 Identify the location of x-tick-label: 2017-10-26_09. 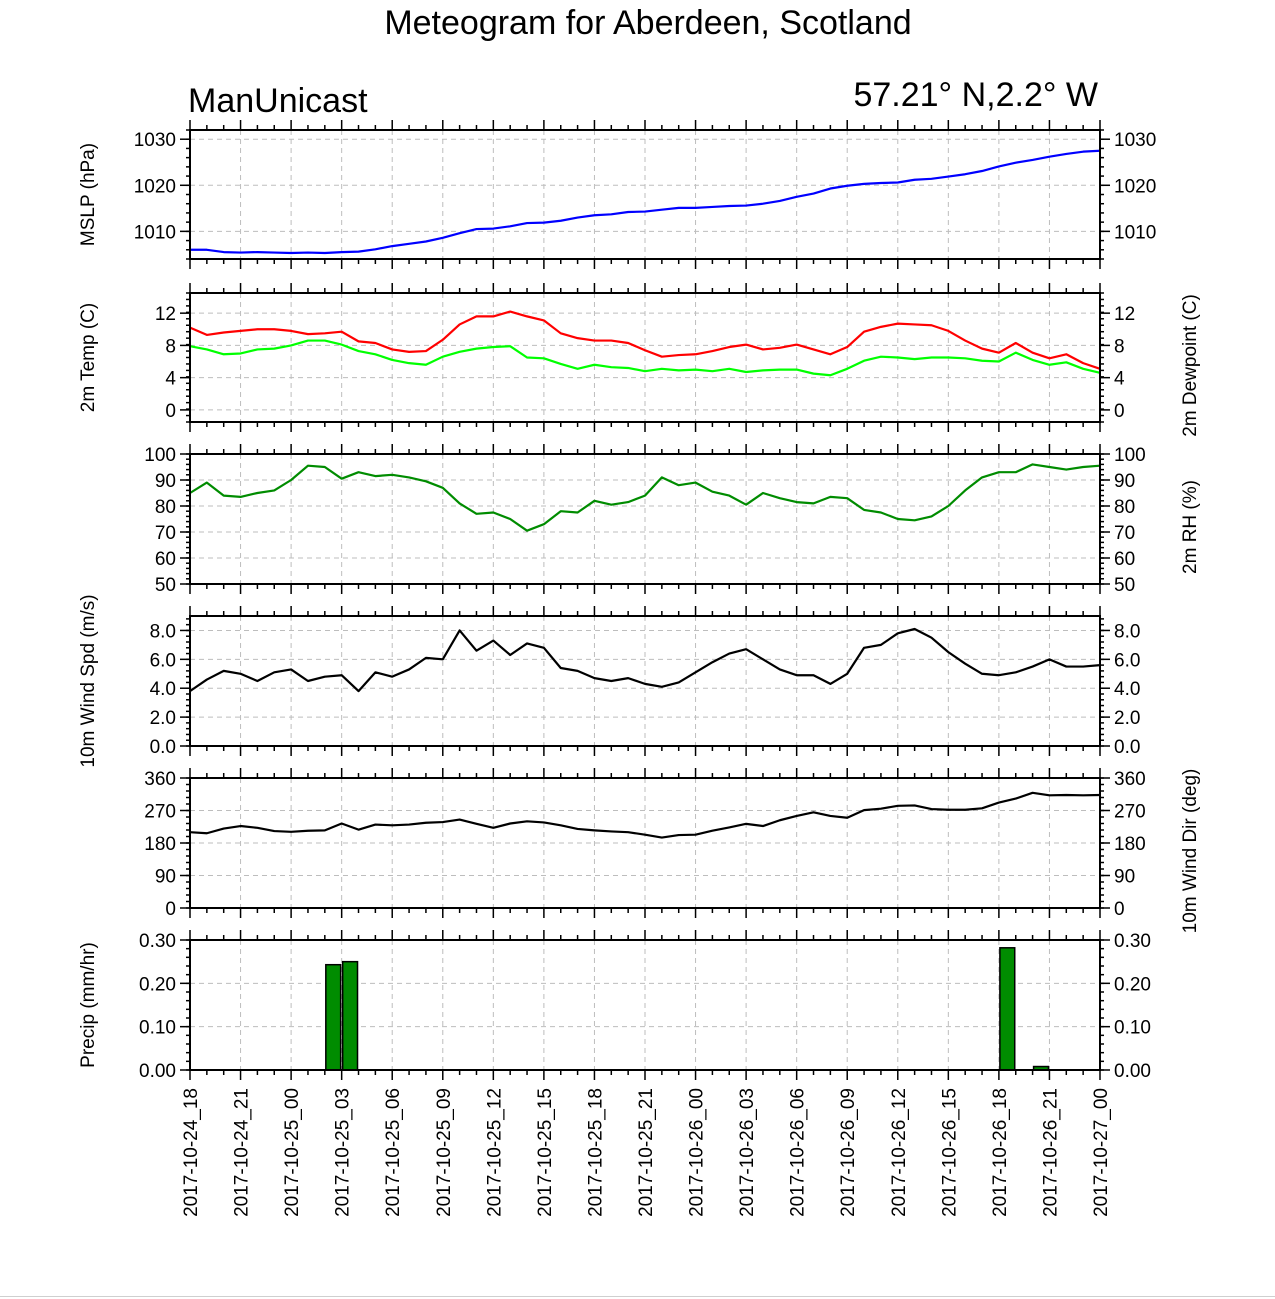
(848, 1152).